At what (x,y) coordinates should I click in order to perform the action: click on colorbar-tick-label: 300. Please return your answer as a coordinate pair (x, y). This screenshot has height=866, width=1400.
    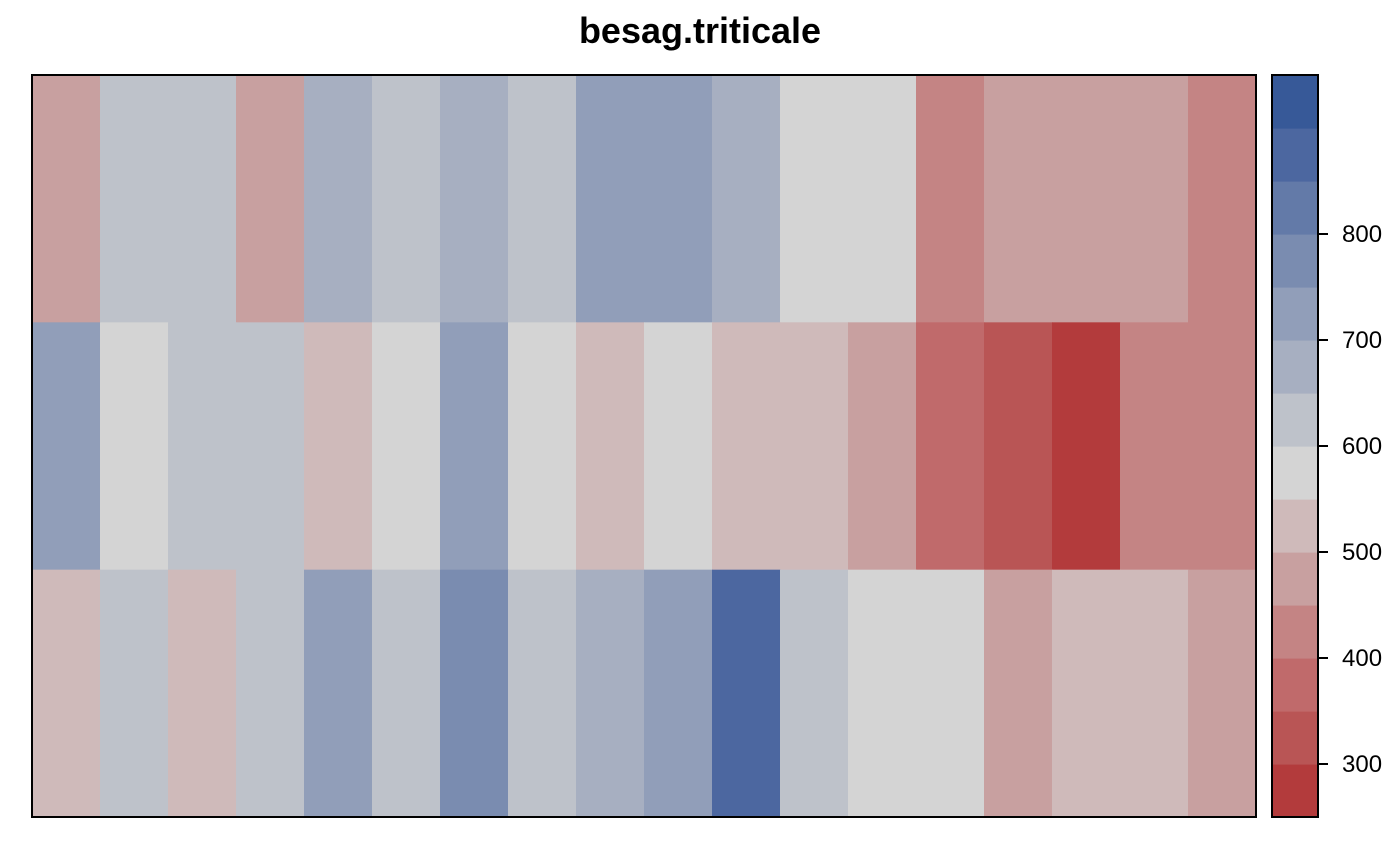
    Looking at the image, I should click on (1362, 764).